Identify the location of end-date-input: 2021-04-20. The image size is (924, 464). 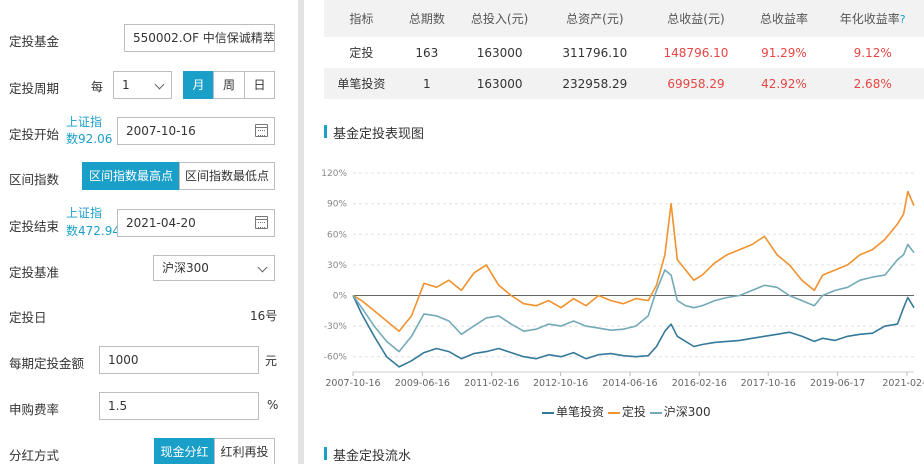
(196, 223).